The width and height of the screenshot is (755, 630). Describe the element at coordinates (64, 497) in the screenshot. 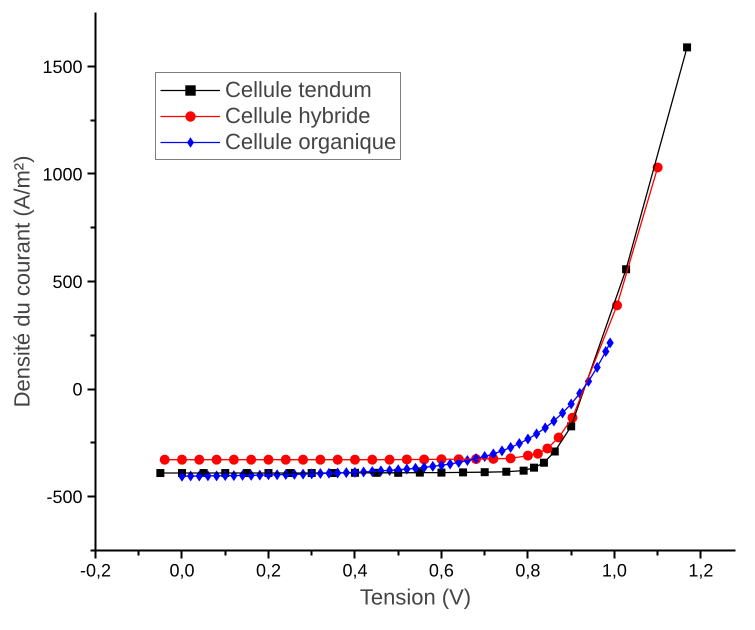

I see `y-tick-label: -500` at that location.